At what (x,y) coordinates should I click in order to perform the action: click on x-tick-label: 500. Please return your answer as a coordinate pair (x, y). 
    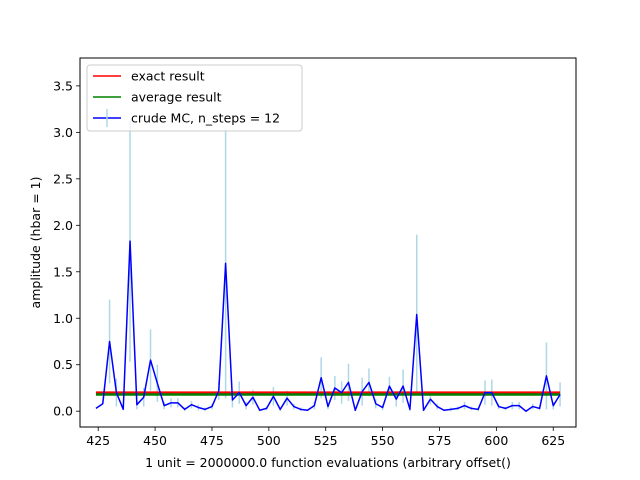
    Looking at the image, I should click on (269, 440).